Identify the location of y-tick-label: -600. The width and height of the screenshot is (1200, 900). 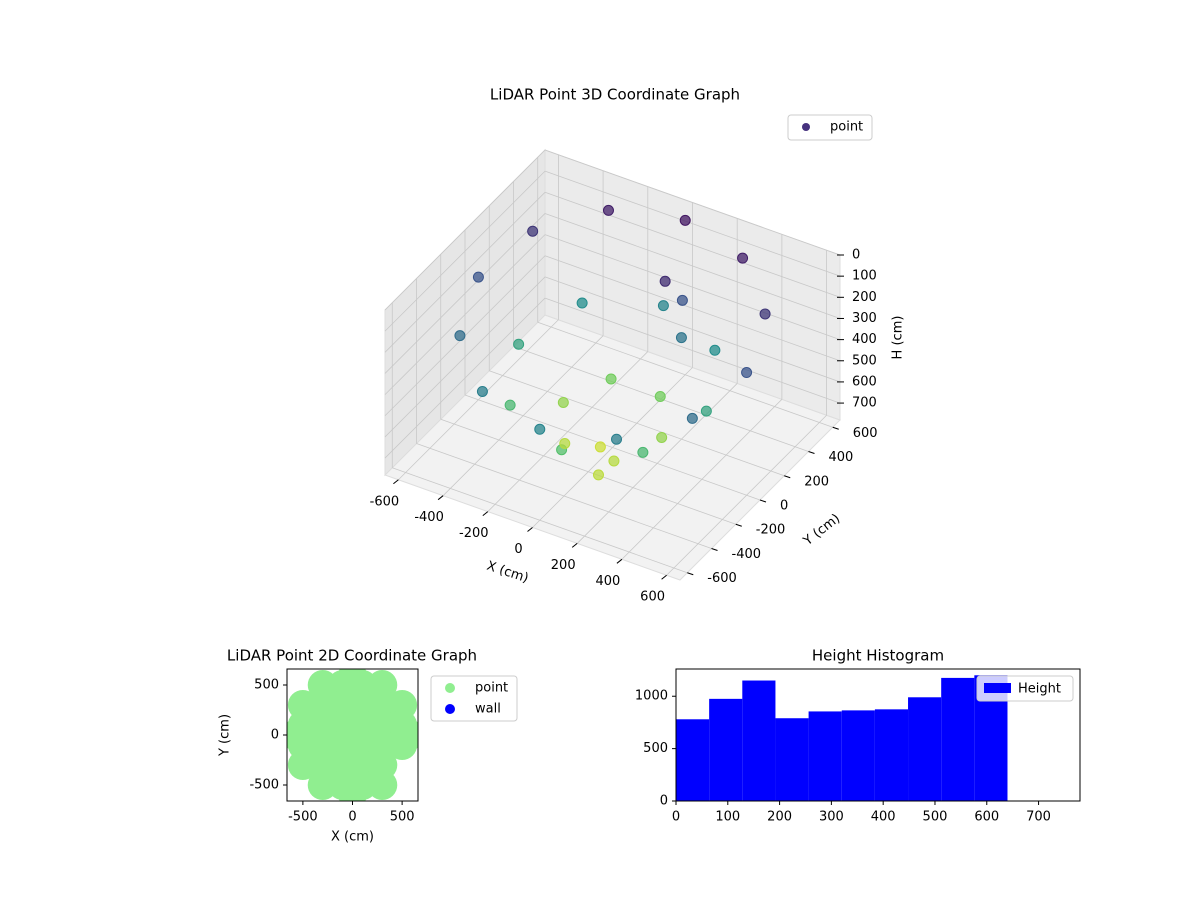
(722, 578).